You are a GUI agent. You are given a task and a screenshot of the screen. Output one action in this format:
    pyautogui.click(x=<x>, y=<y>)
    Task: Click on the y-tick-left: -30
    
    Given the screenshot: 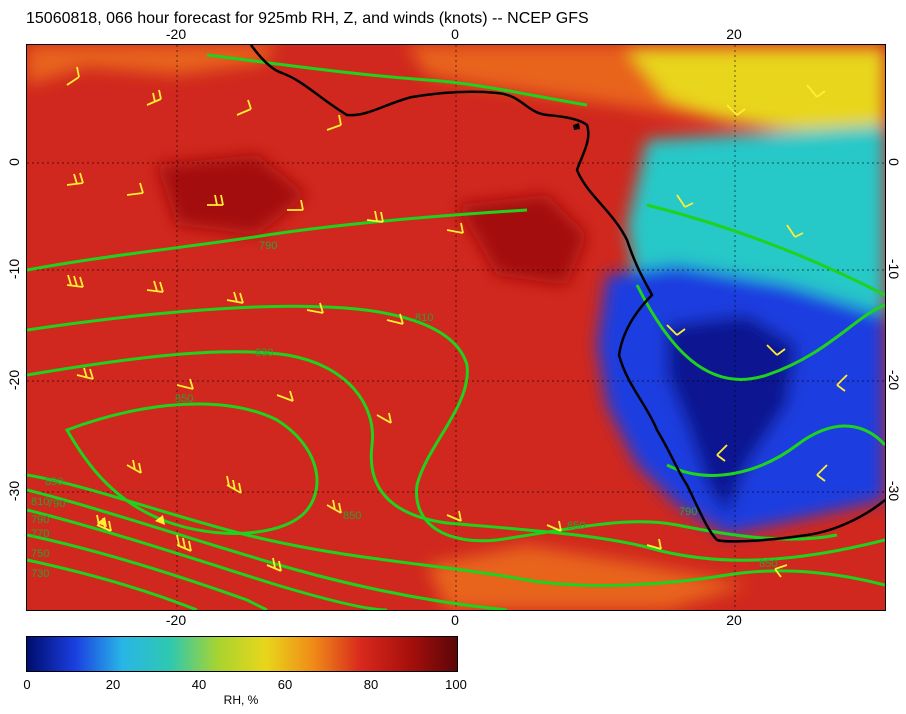 What is the action you would take?
    pyautogui.click(x=14, y=491)
    